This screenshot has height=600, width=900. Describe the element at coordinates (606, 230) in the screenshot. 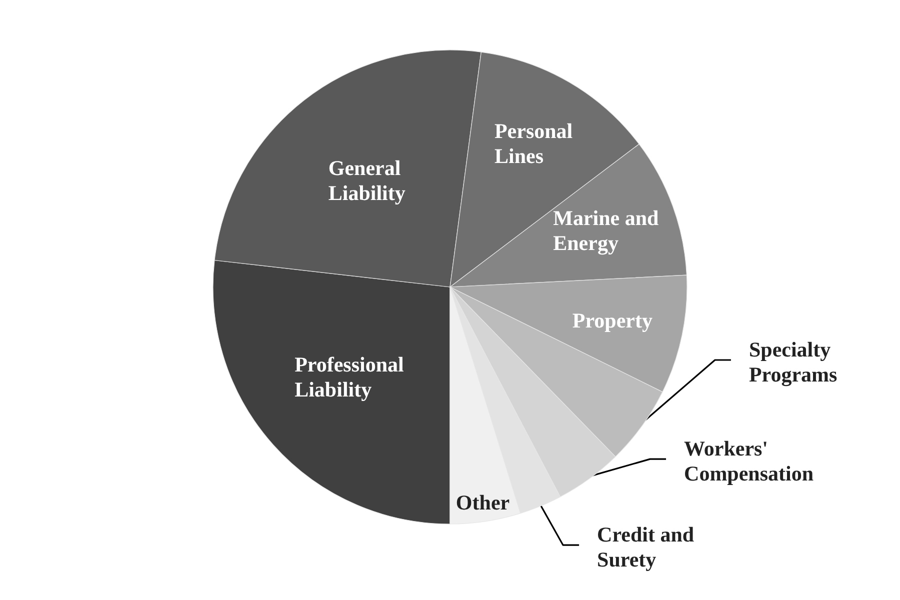

I see `slice-label: Marine and Energy` at that location.